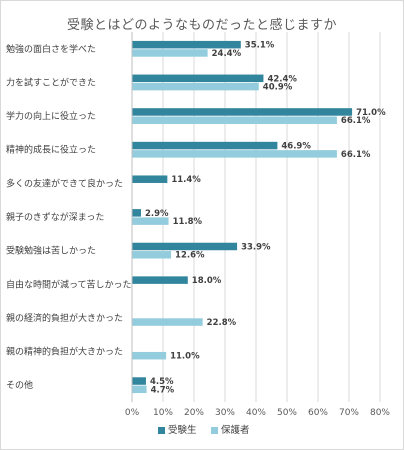  What do you see at coordinates (371, 113) in the screenshot?
I see `data-label: 71.0%` at bounding box center [371, 113].